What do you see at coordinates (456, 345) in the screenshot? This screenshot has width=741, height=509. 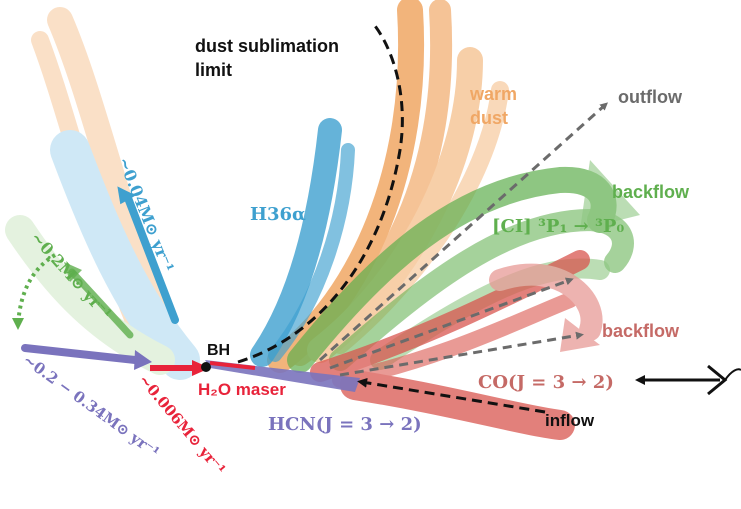 I see `co-flow` at bounding box center [456, 345].